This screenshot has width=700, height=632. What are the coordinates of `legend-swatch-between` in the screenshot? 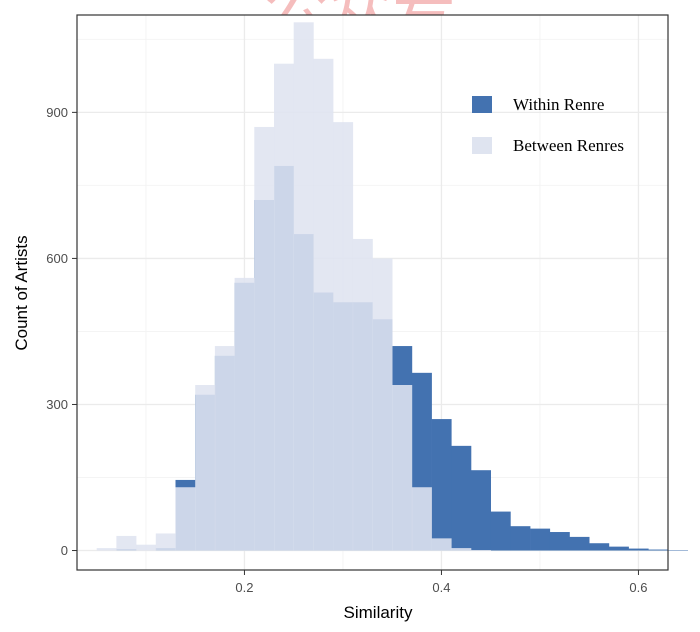 It's located at (482, 145).